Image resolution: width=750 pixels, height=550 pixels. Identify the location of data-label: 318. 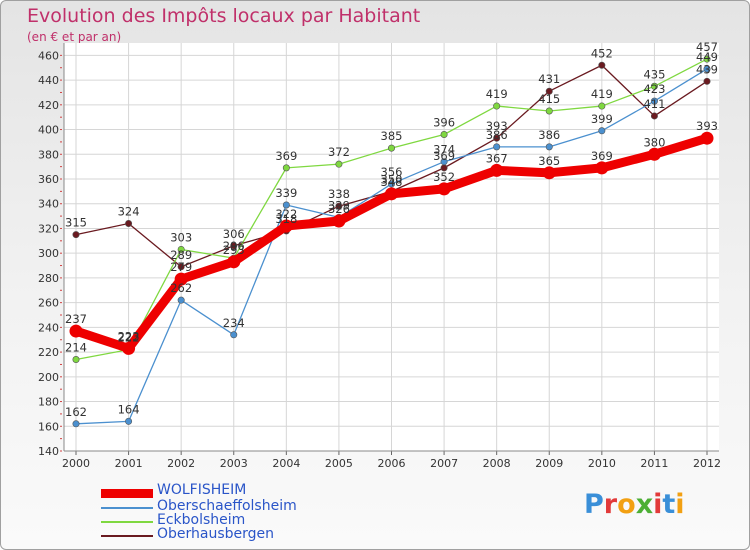
(286, 219).